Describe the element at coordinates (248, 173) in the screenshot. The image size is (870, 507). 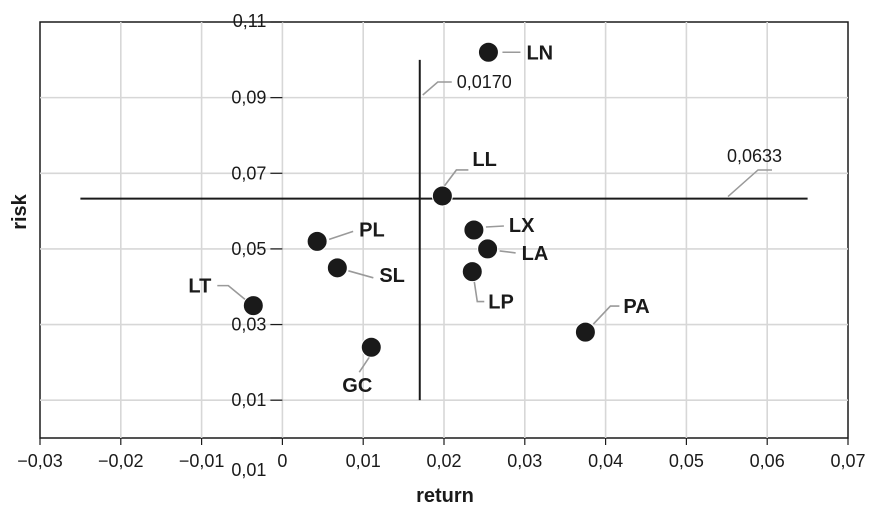
I see `y-tick-label: 0,07` at that location.